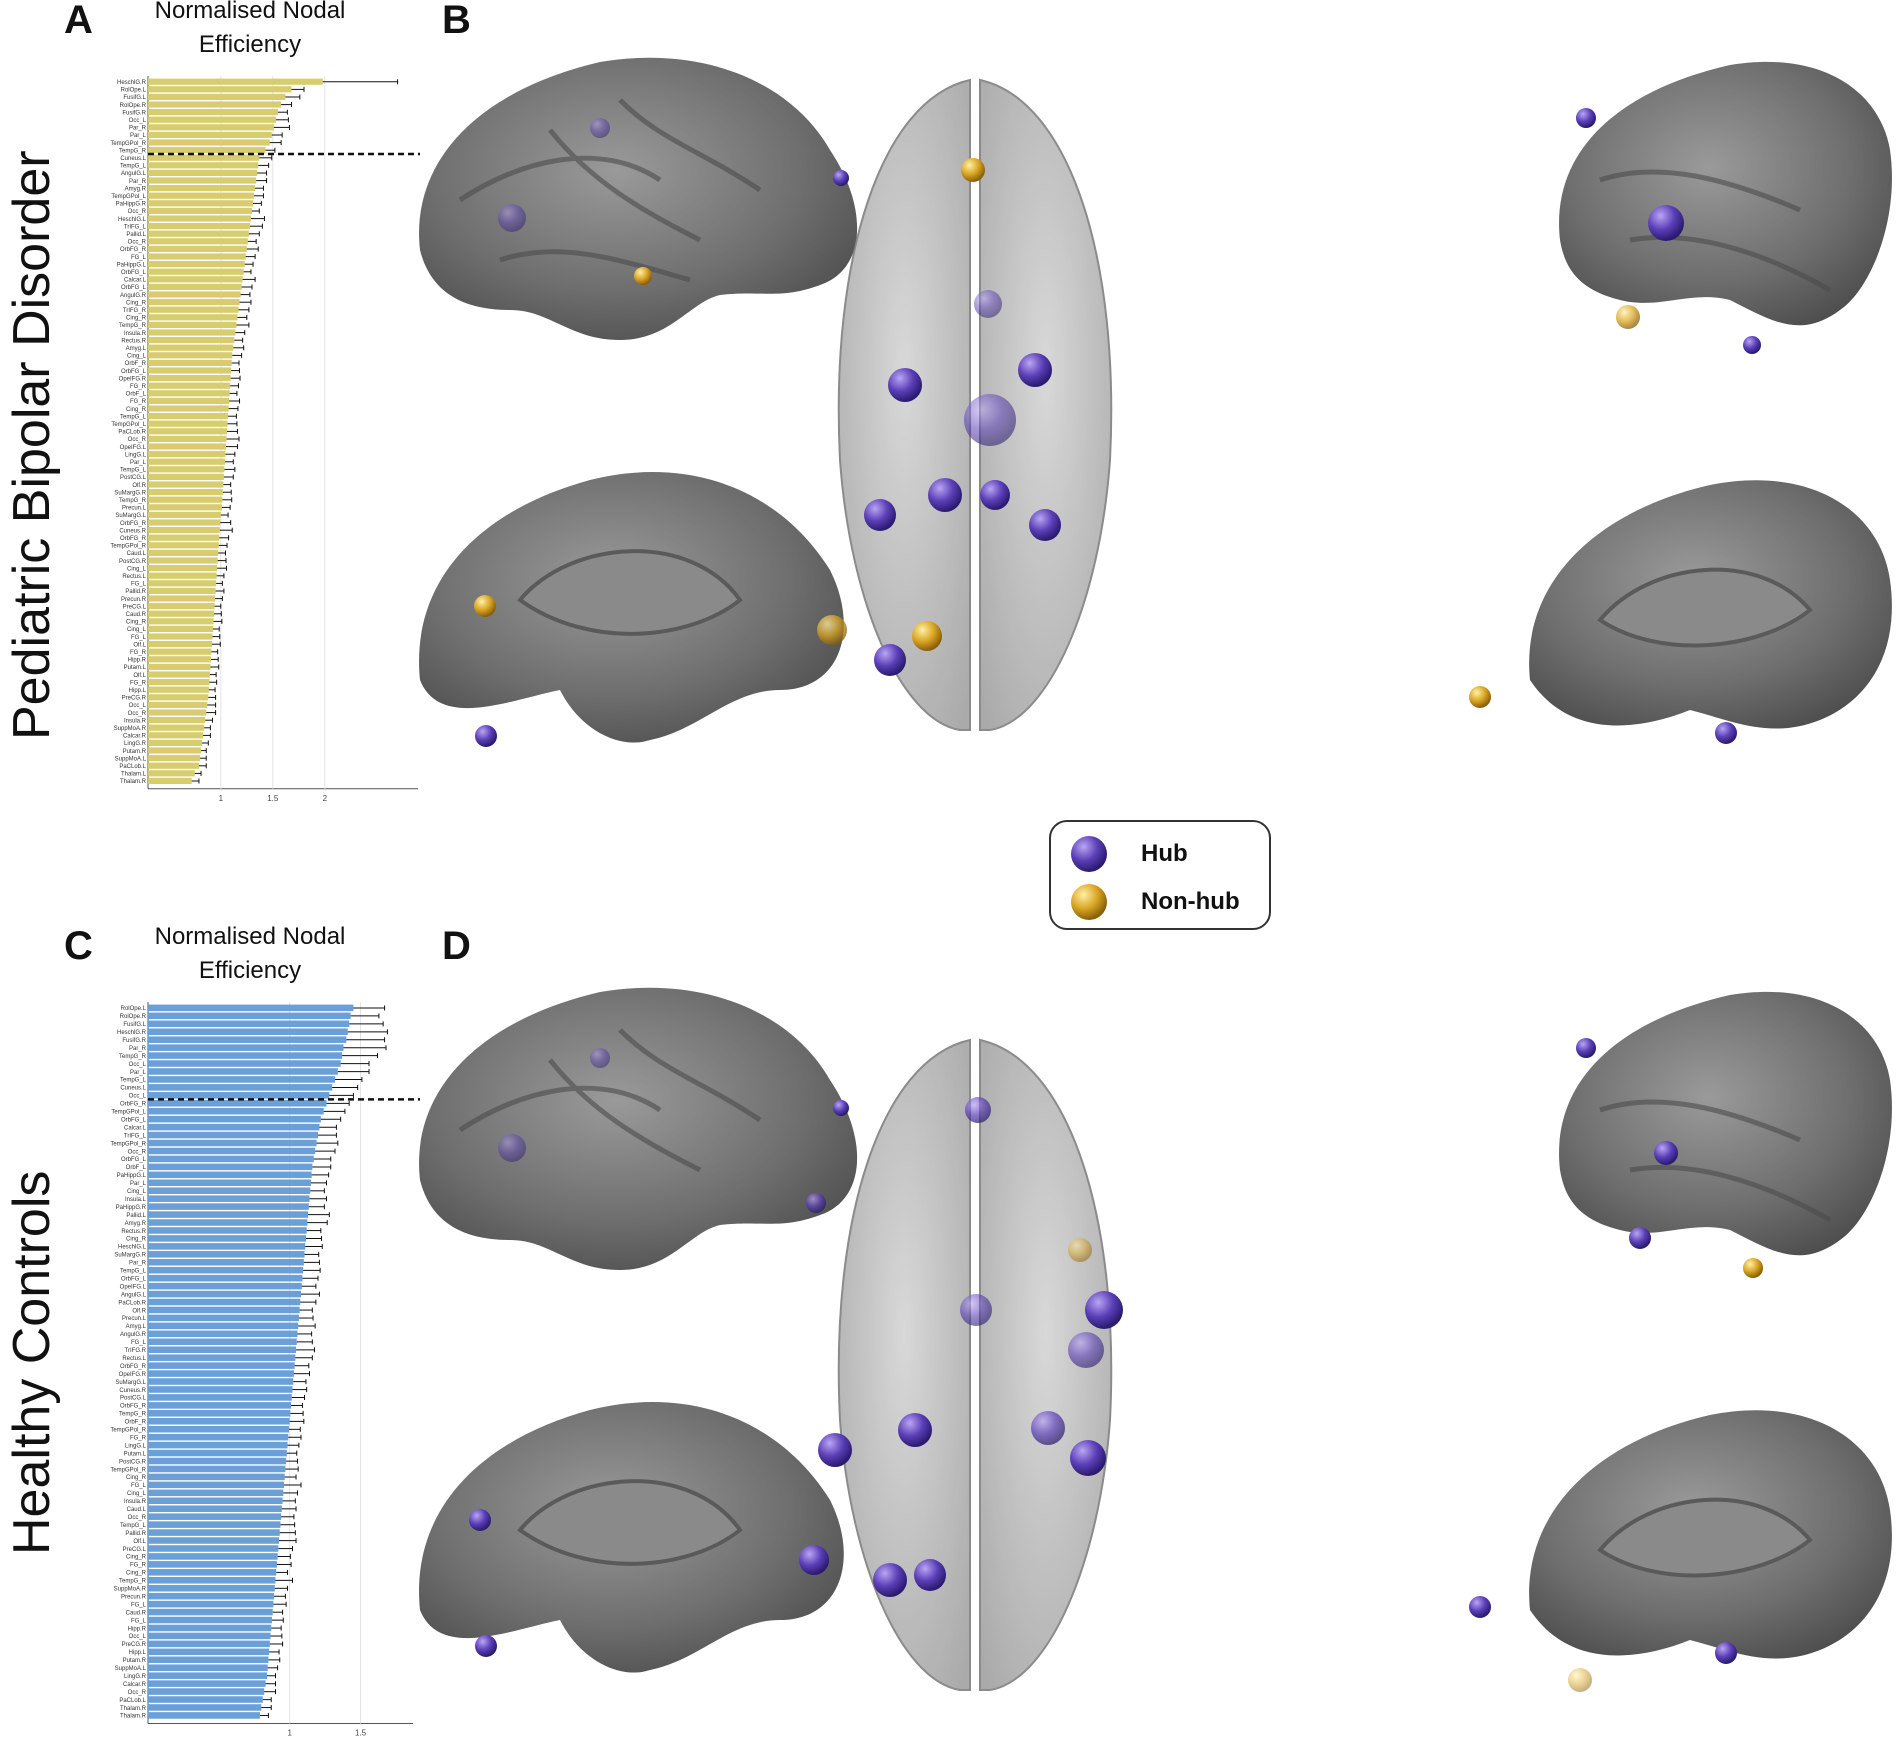 The width and height of the screenshot is (1900, 1741). What do you see at coordinates (133, 167) in the screenshot?
I see `category-label: TempG_L` at bounding box center [133, 167].